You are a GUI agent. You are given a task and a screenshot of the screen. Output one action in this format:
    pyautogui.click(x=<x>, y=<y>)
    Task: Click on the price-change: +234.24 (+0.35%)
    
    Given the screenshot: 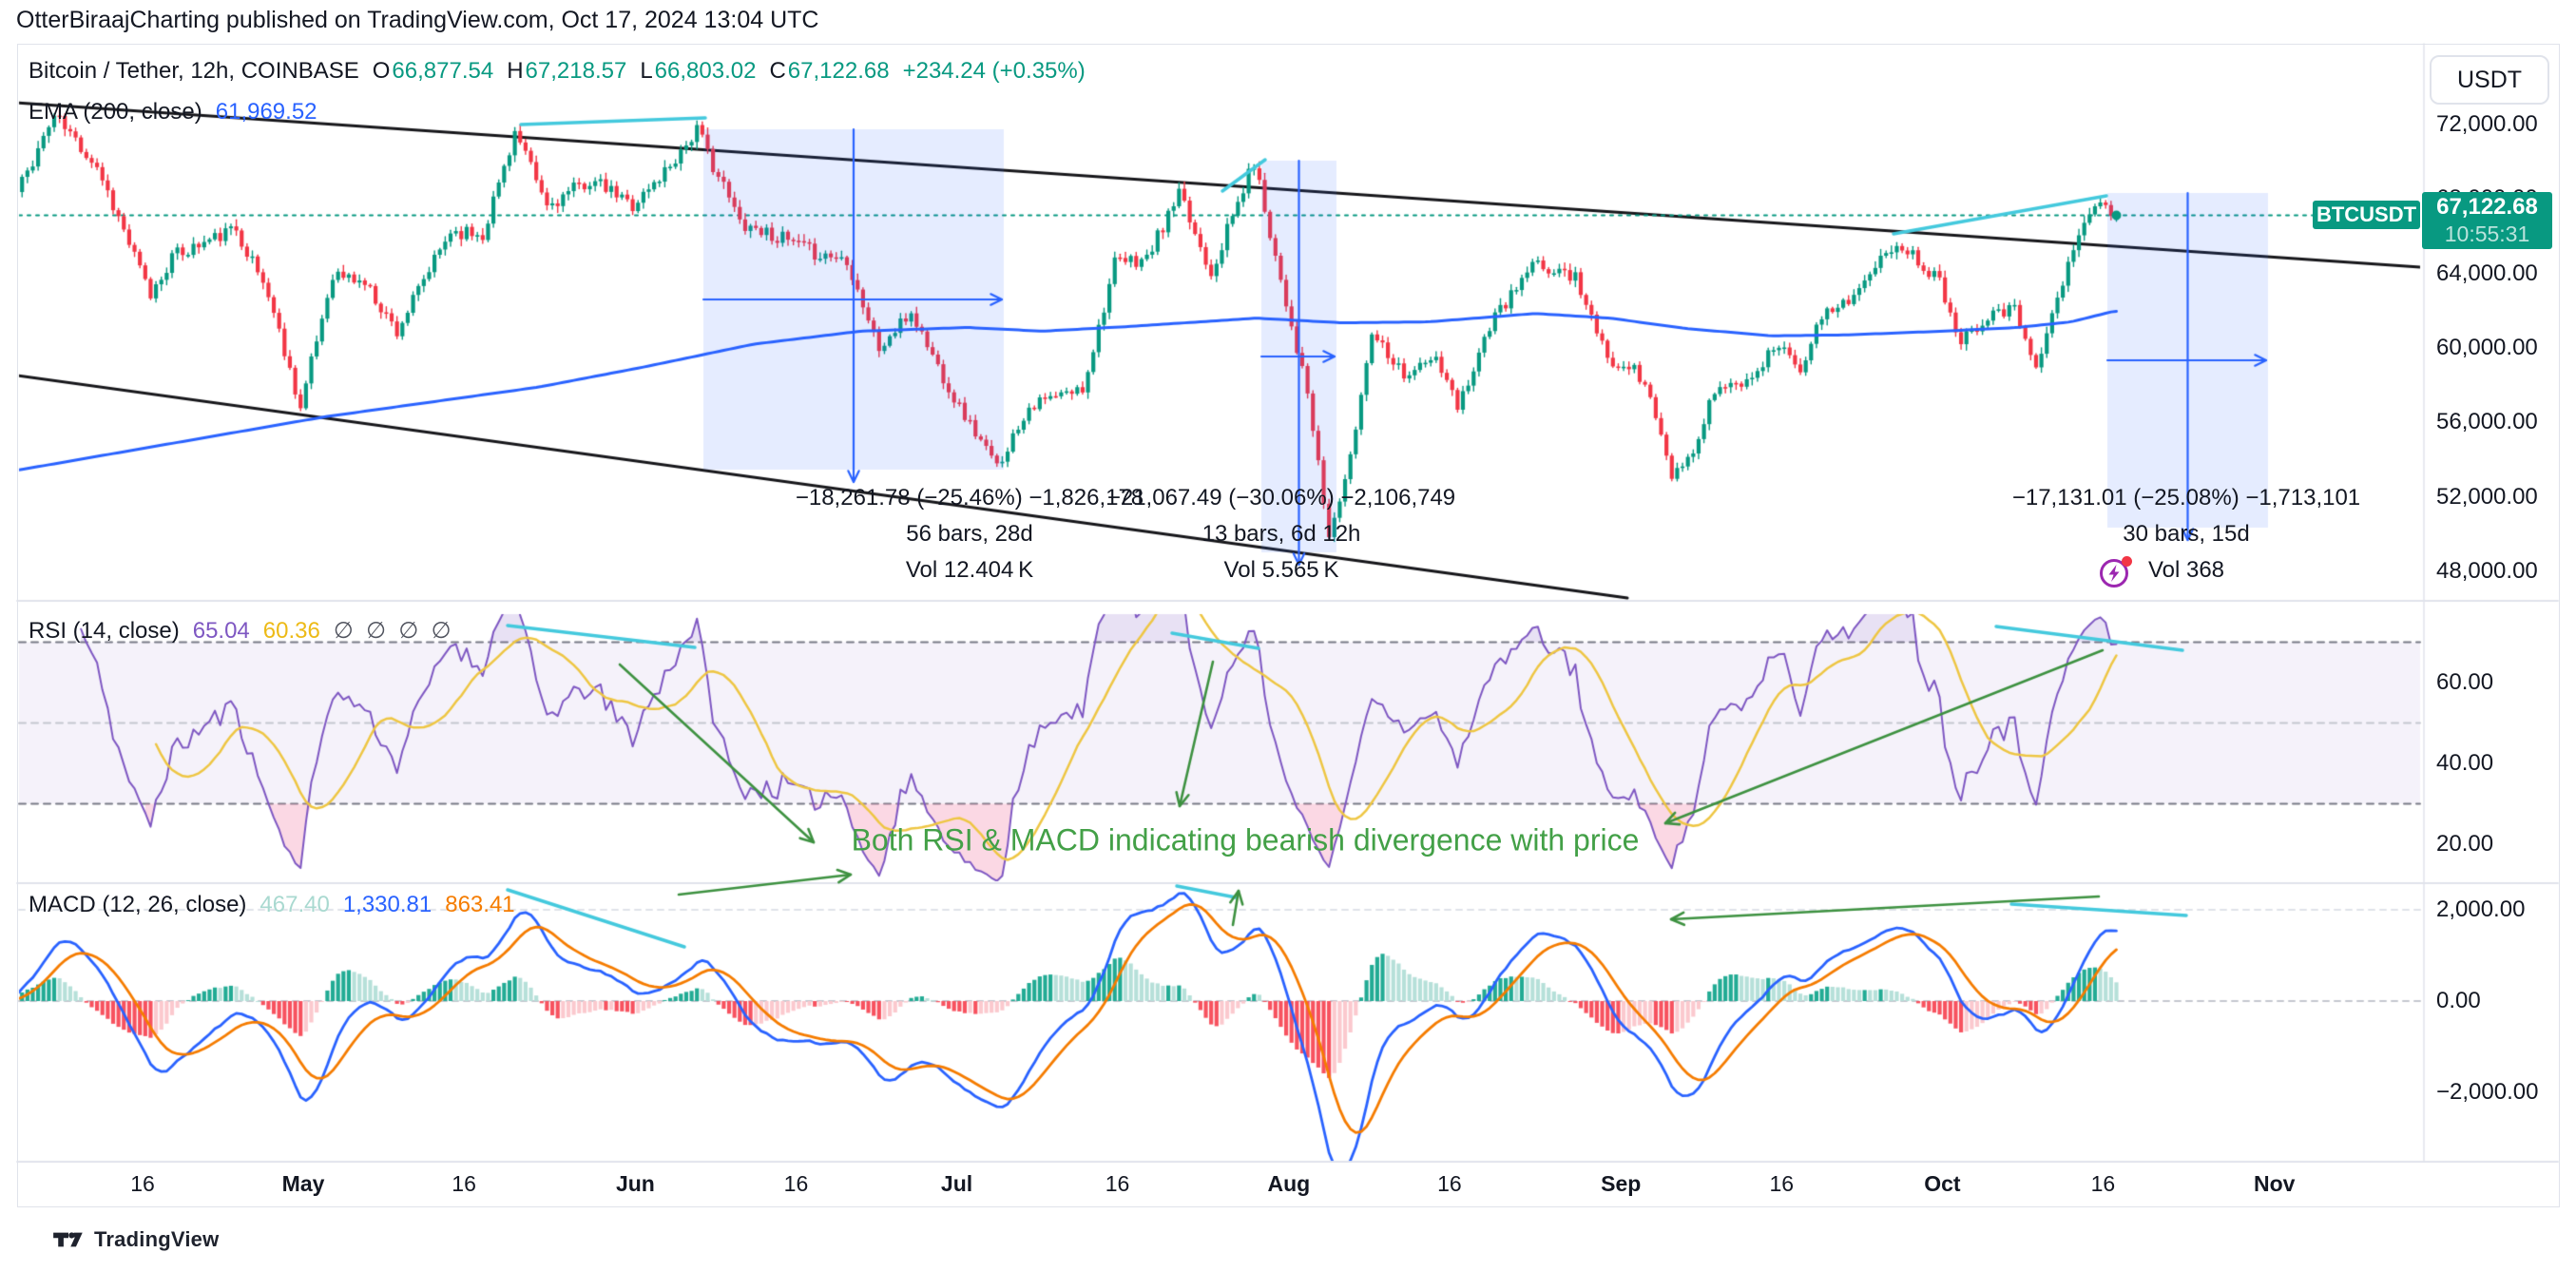 What is the action you would take?
    pyautogui.click(x=994, y=71)
    